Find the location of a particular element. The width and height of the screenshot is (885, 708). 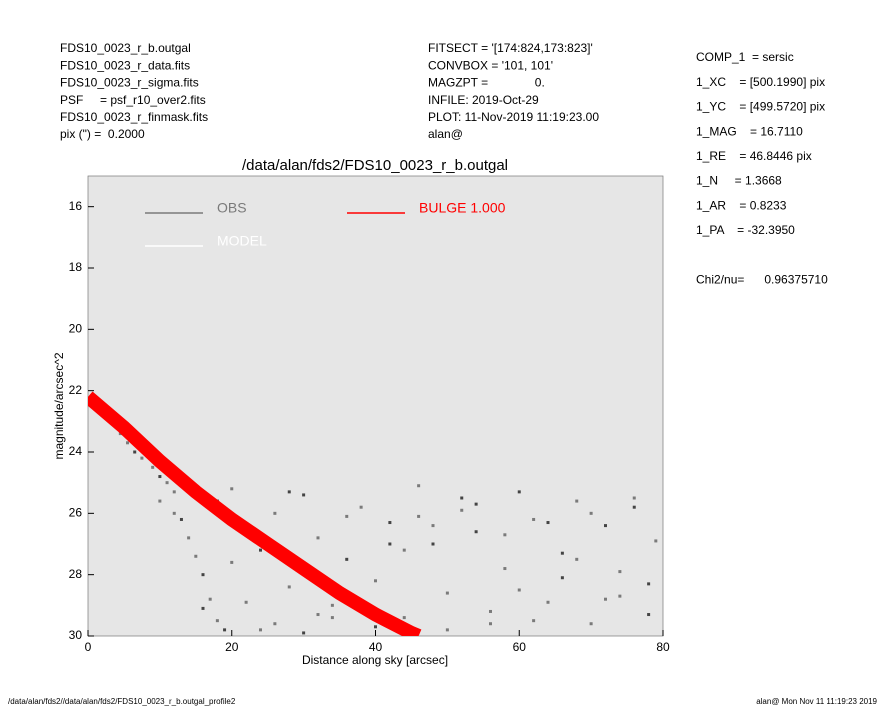

y-tick-label: 28 is located at coordinates (76, 574).